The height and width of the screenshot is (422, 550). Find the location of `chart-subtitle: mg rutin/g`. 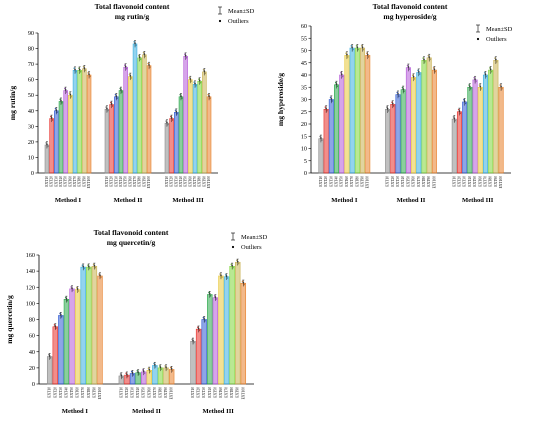

chart-subtitle: mg rutin/g is located at coordinates (132, 16).